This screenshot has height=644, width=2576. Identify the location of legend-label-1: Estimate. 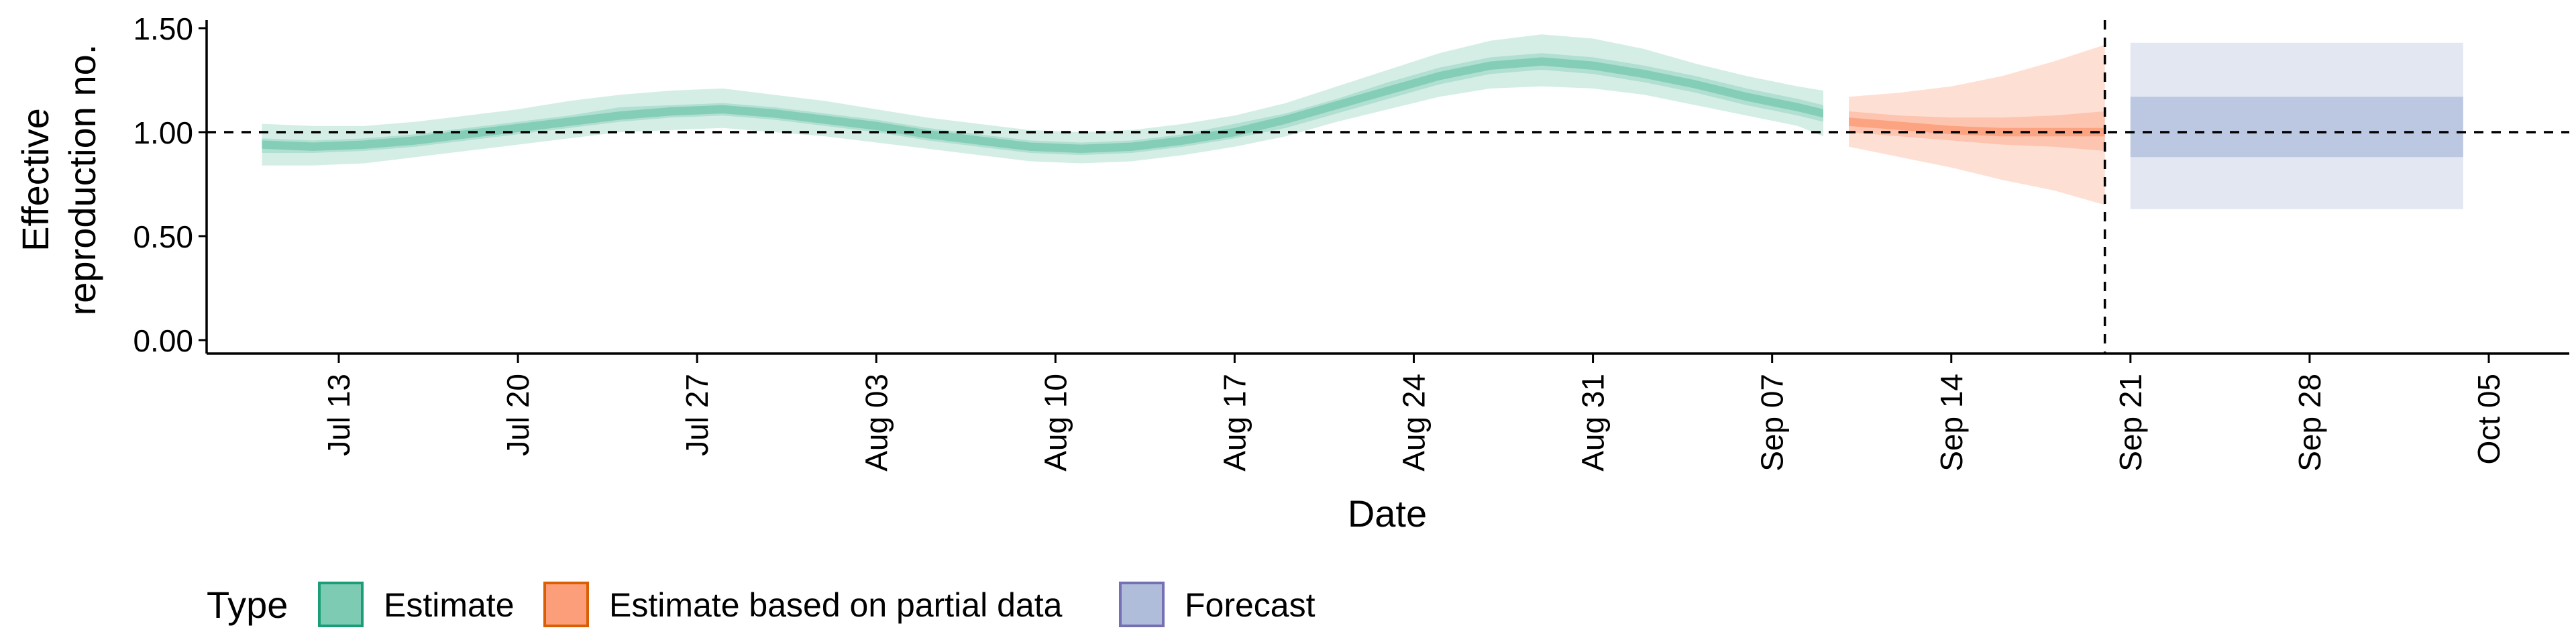
(449, 605).